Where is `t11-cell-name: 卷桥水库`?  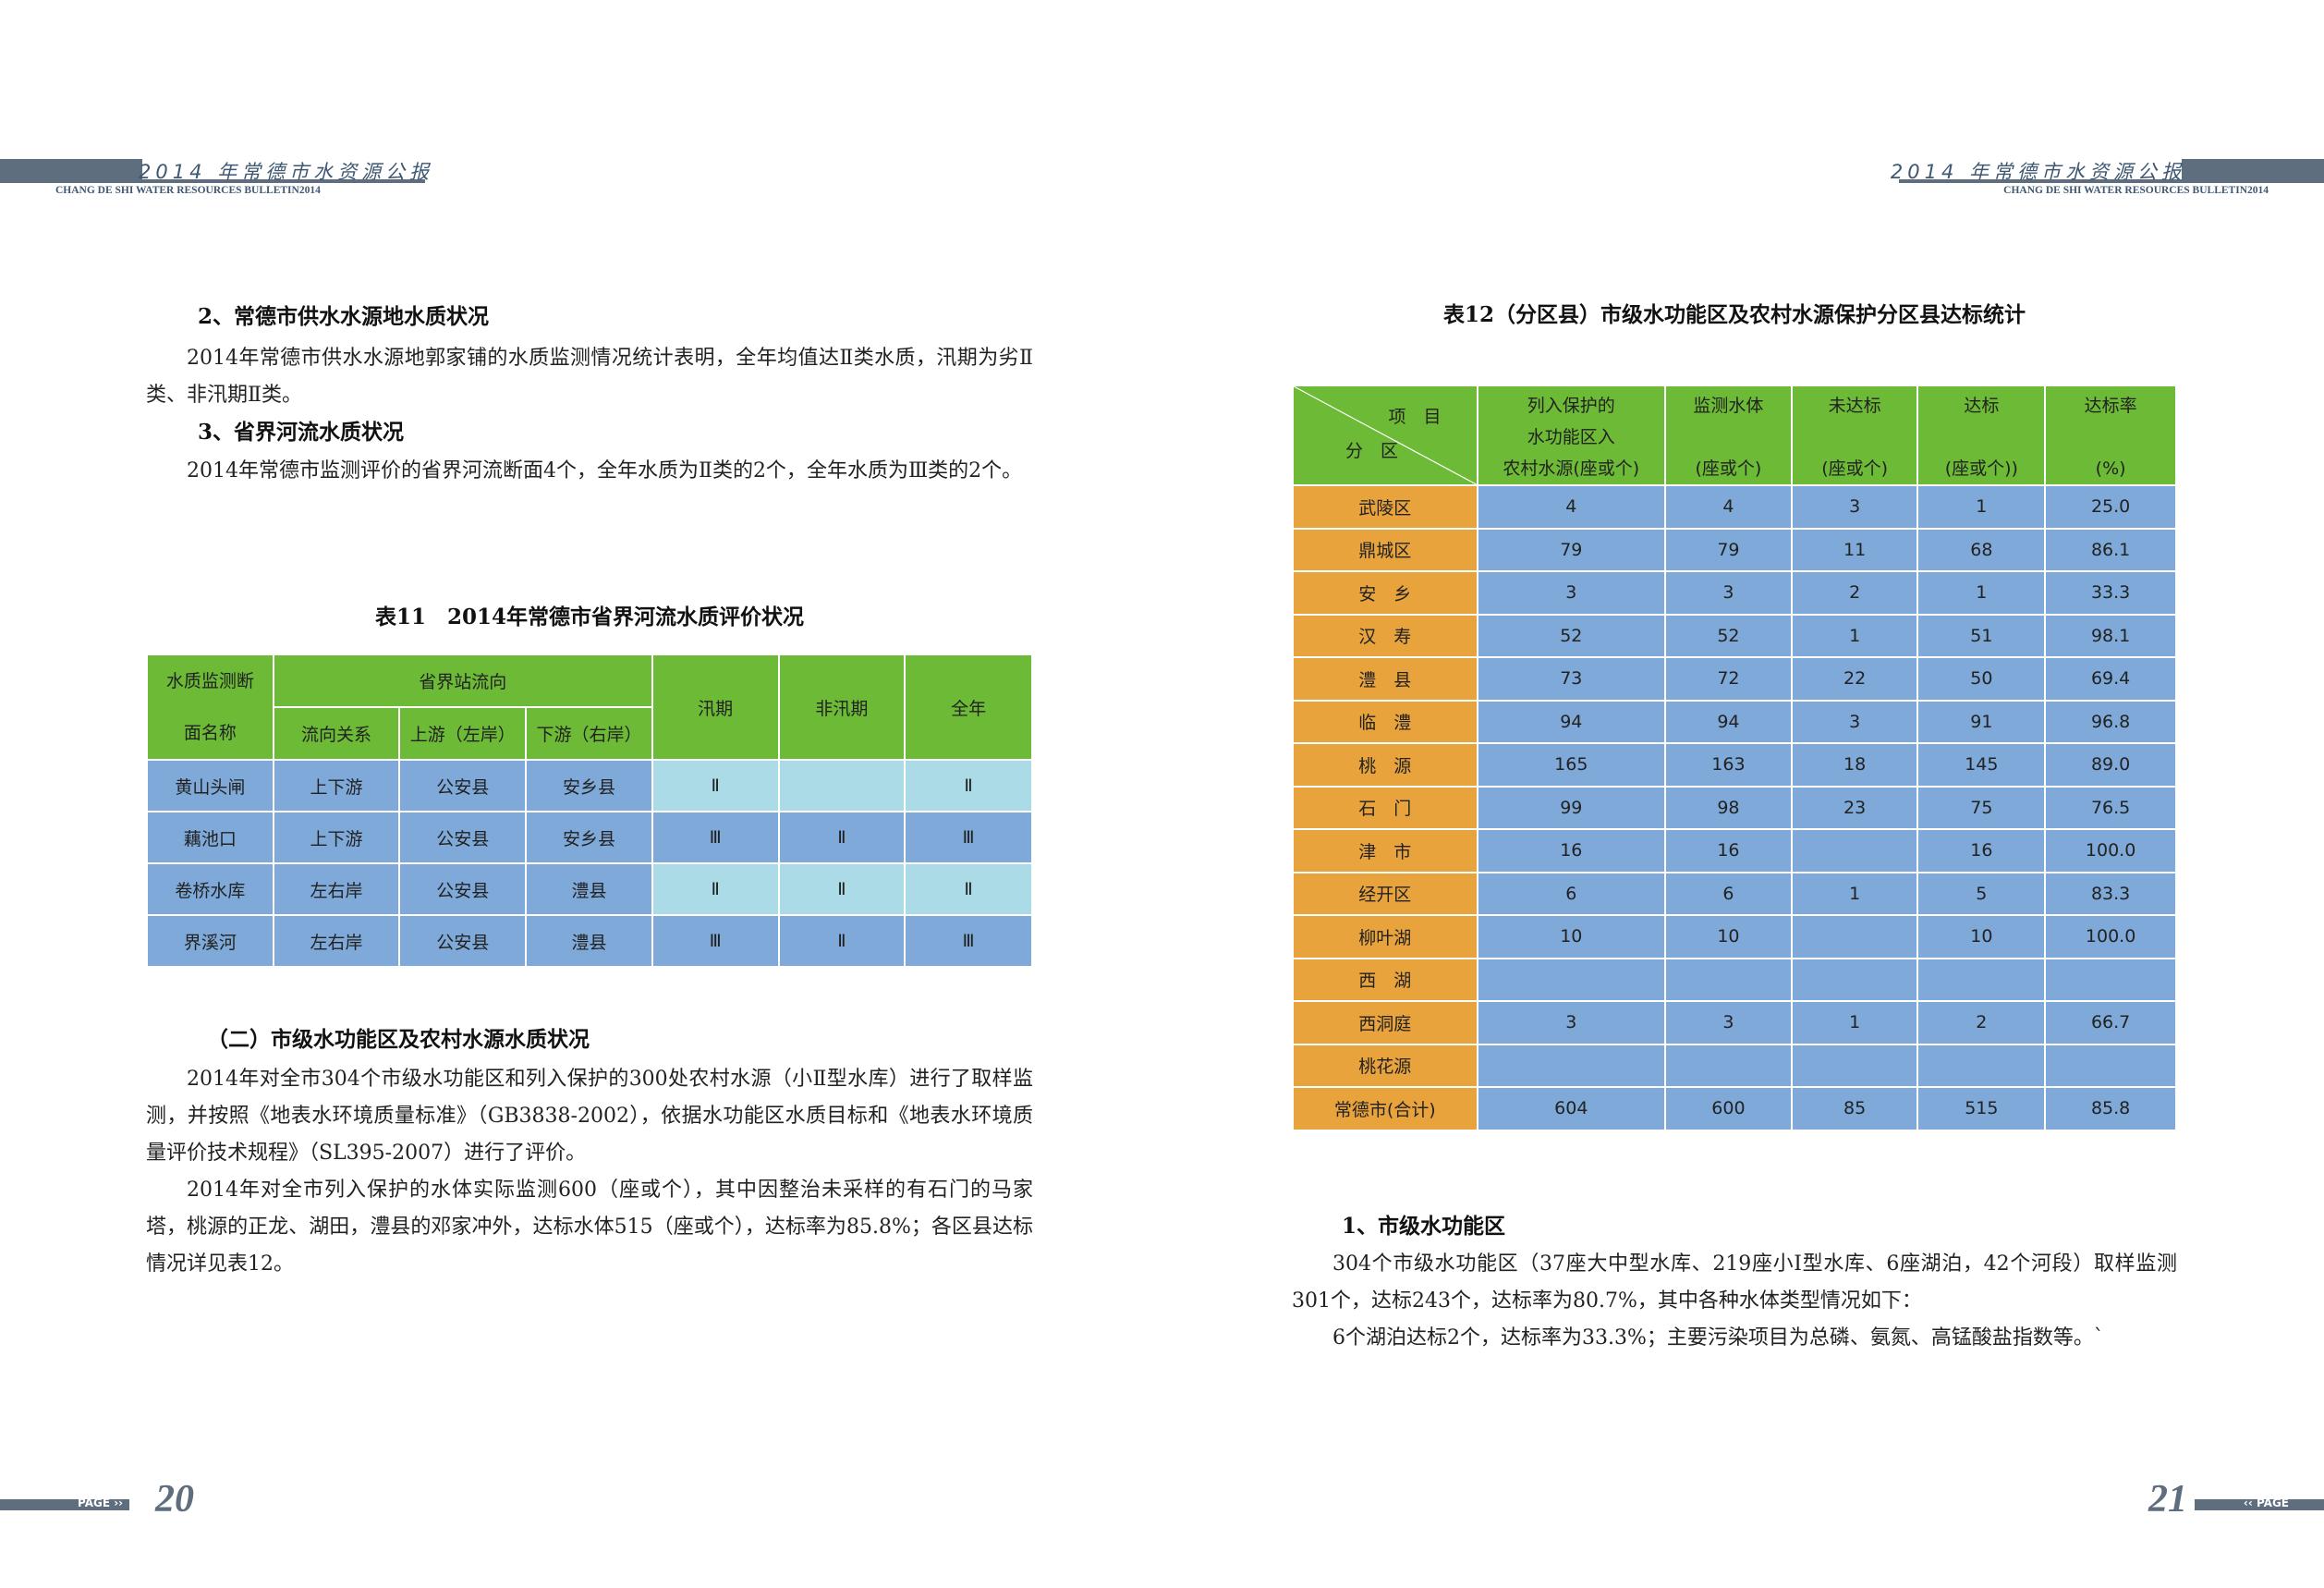 t11-cell-name: 卷桥水库 is located at coordinates (210, 889).